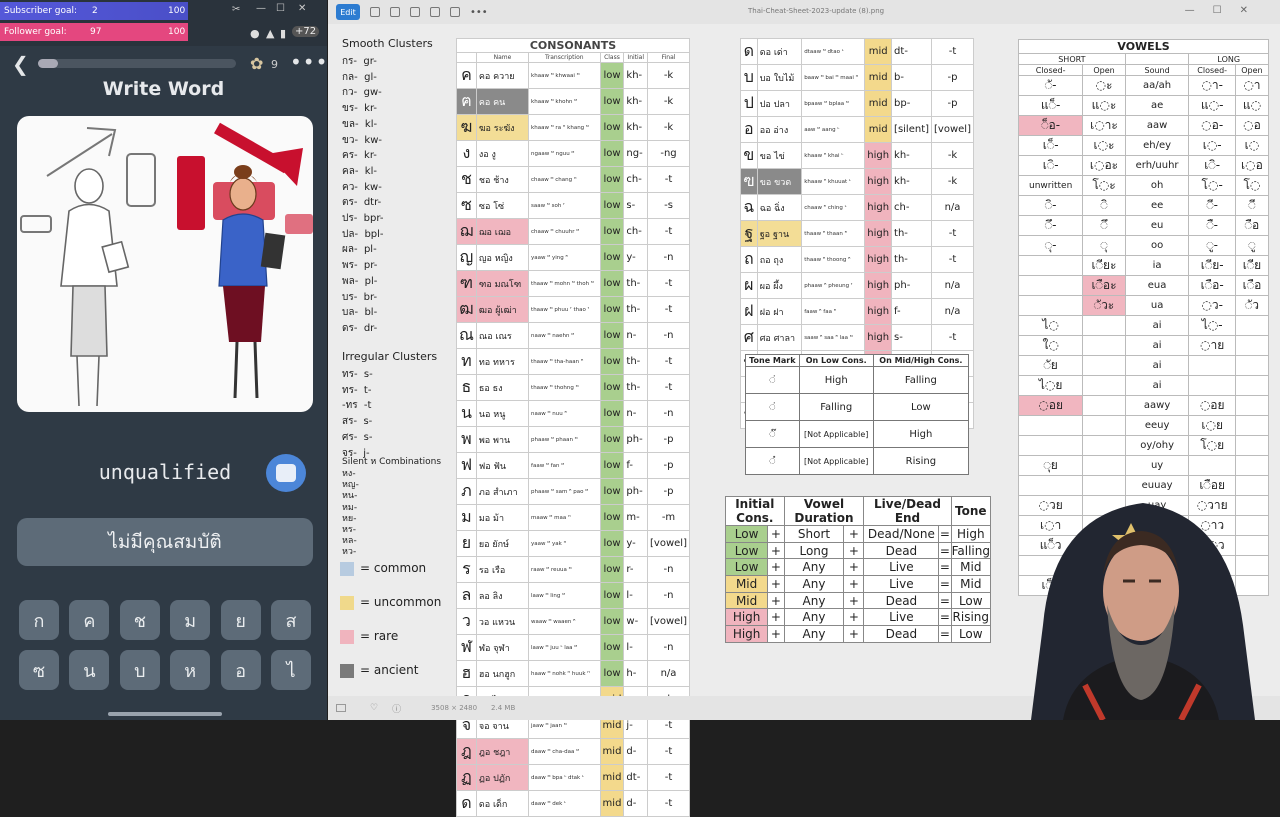 The height and width of the screenshot is (817, 1280). Describe the element at coordinates (573, 179) in the screenshot. I see `consonant-row: ชชอ ช้าง chaaw ᴹ chang ᴴ low ch- -t` at that location.